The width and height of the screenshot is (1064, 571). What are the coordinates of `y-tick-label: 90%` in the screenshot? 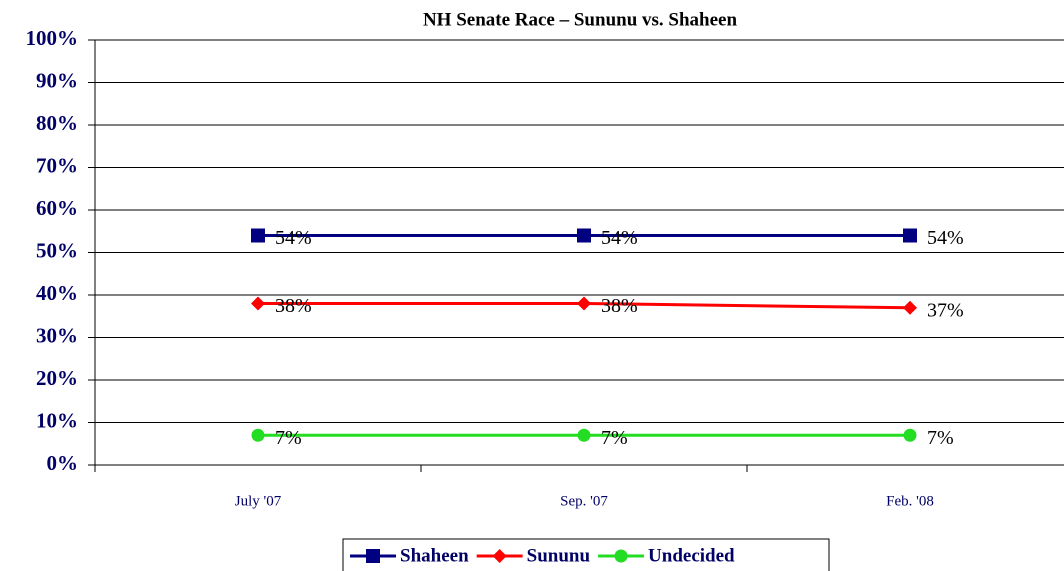 It's located at (57, 80).